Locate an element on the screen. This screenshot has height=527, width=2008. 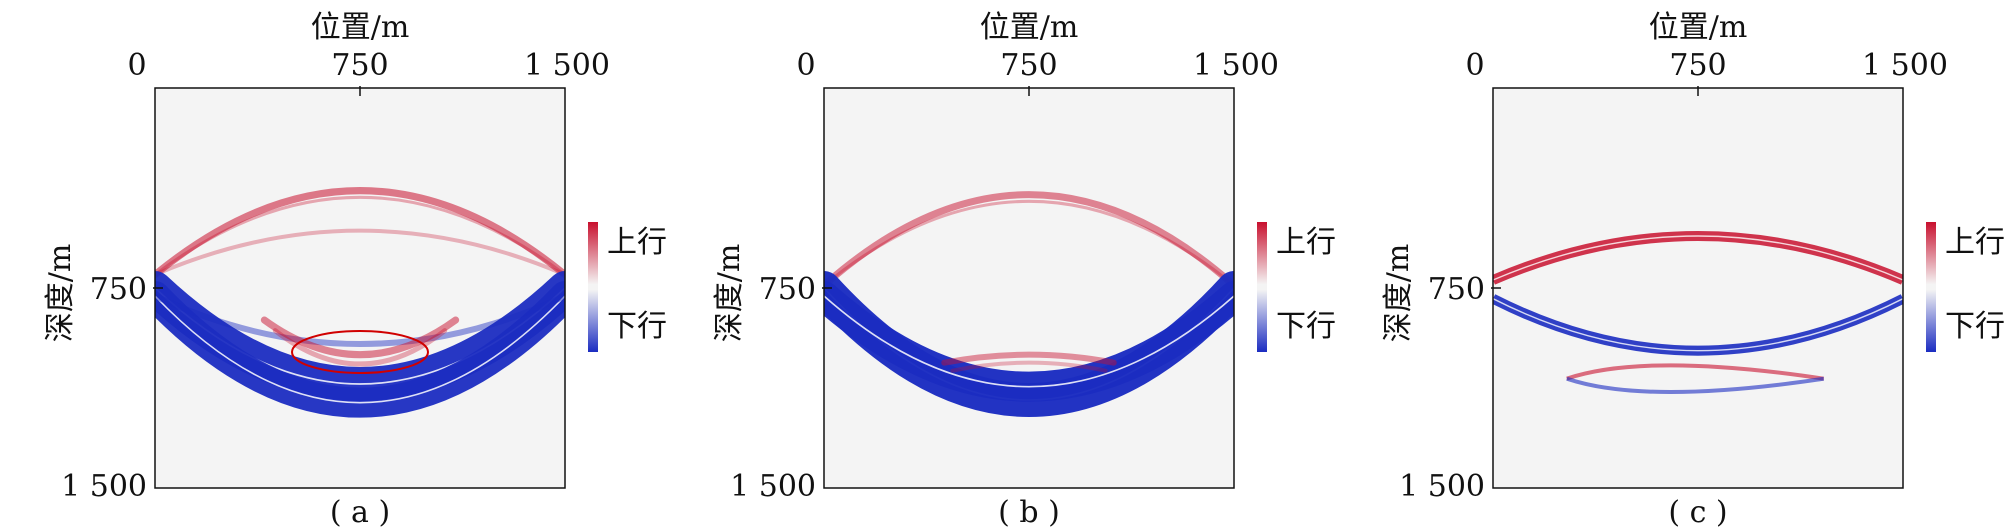
panel-caption: ( b ) is located at coordinates (1029, 511).